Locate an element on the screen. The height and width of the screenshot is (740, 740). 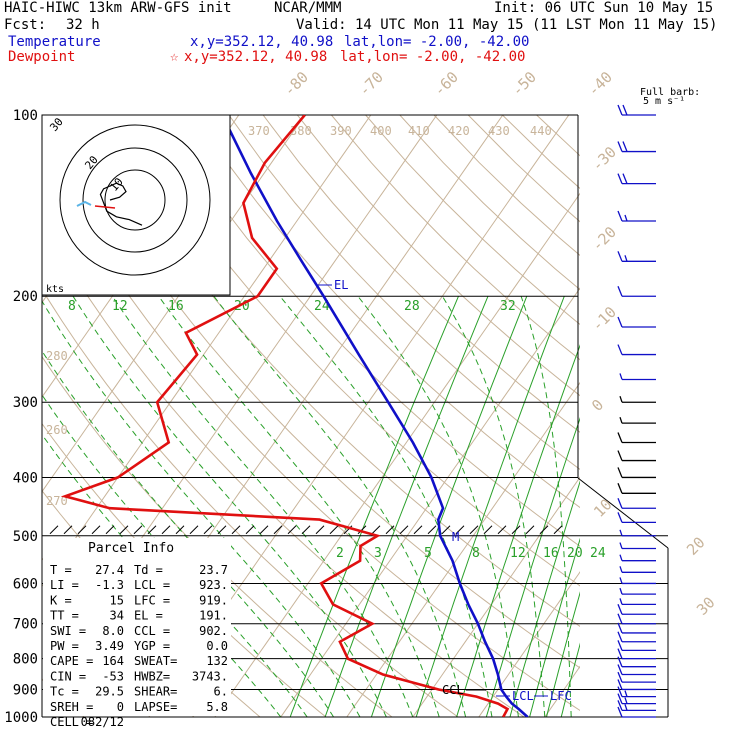
parcel-row-left-label: LI = is located at coordinates (64, 585).